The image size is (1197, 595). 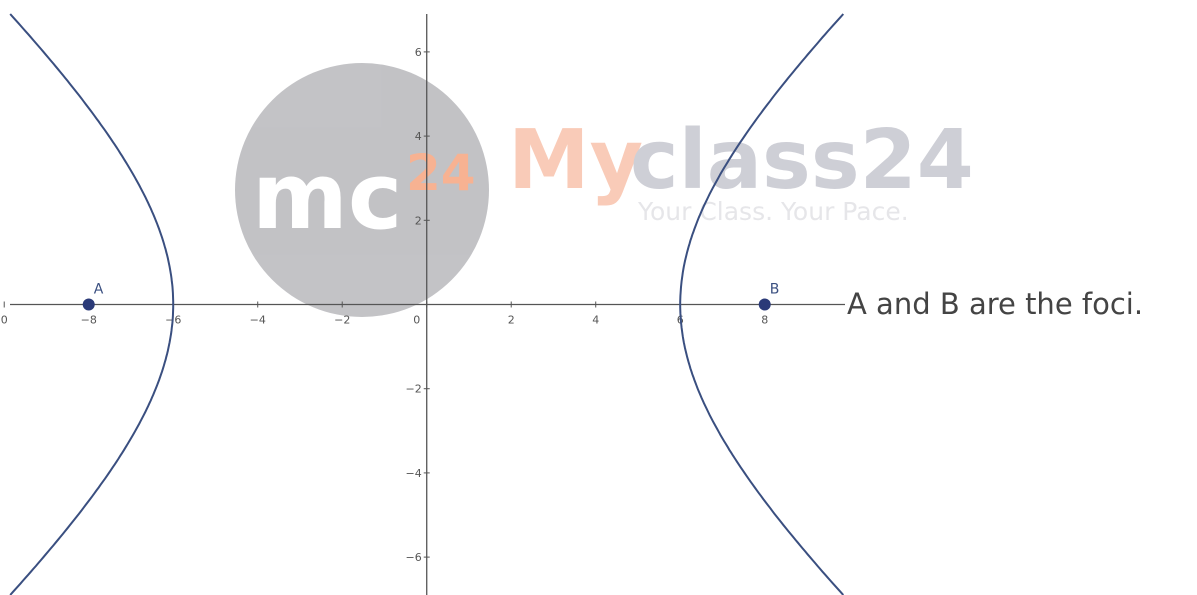 I want to click on point-label: A, so click(x=99, y=290).